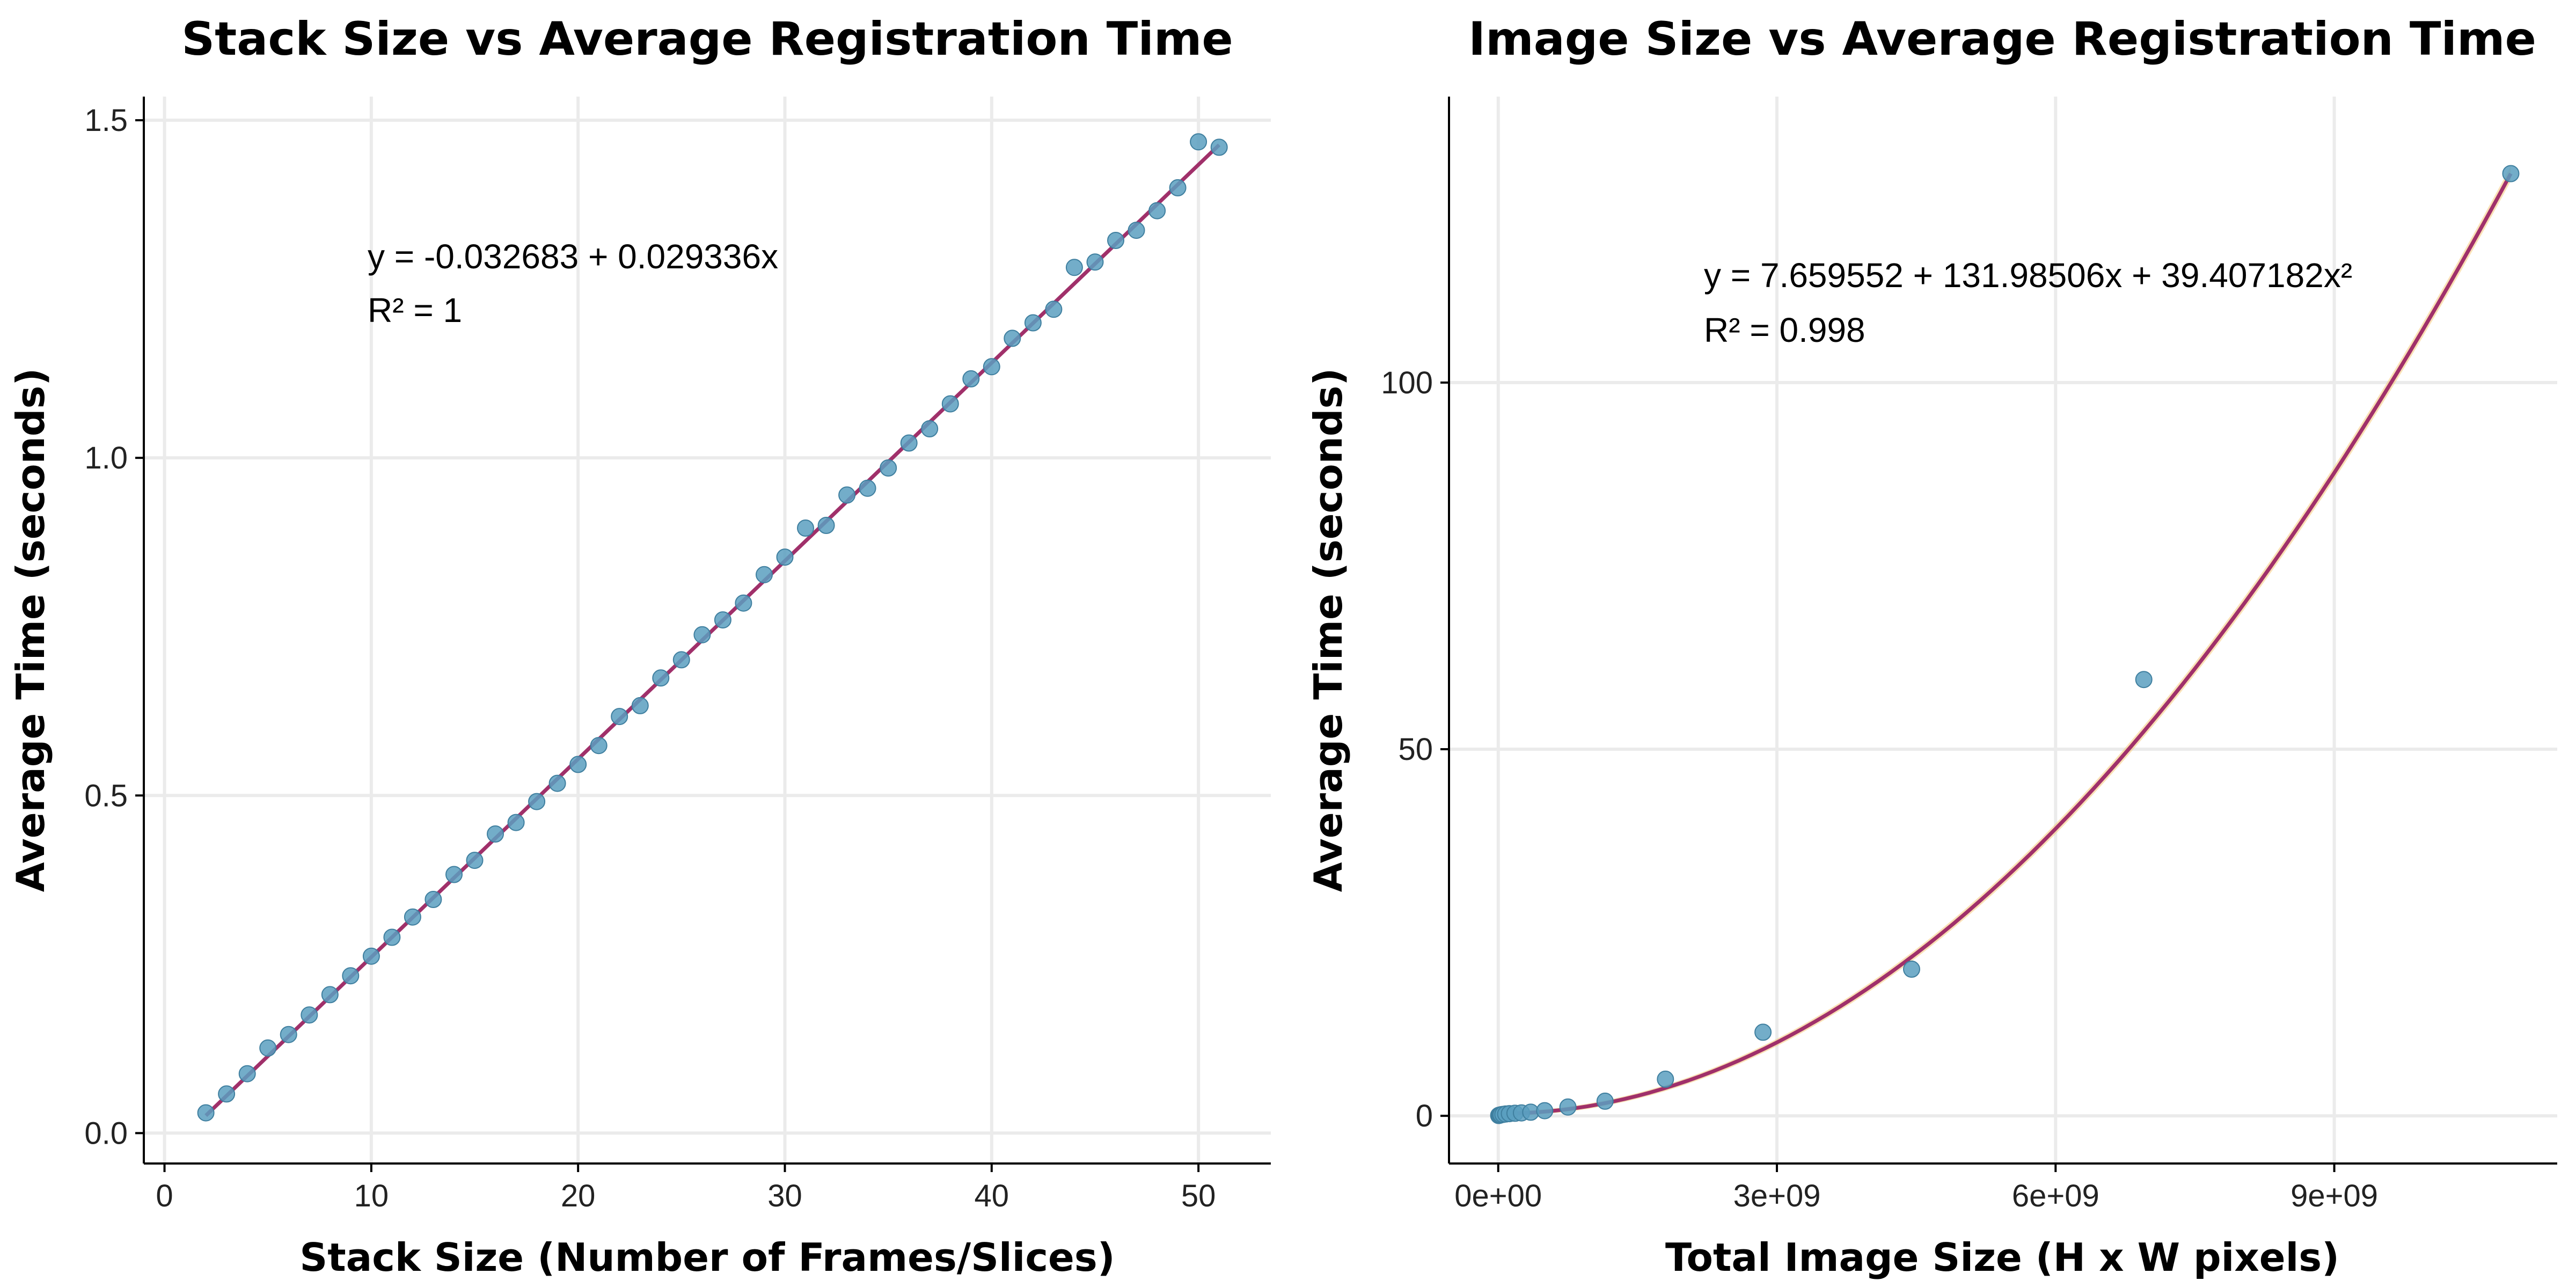 This screenshot has width=2576, height=1288. Describe the element at coordinates (2028, 275) in the screenshot. I see `fit-equation: y = 7.659552 + 131.98506x + 39.407182x²` at that location.